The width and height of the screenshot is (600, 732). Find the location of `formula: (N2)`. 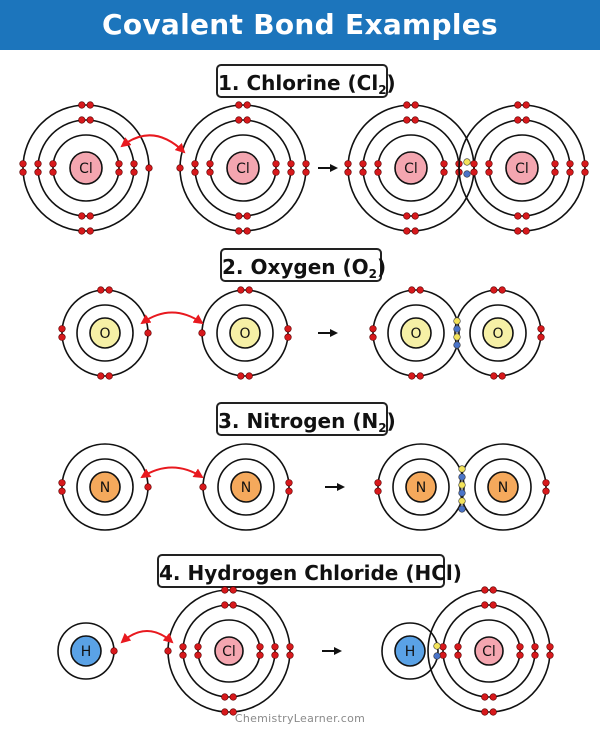

formula: (N2) is located at coordinates (374, 422).